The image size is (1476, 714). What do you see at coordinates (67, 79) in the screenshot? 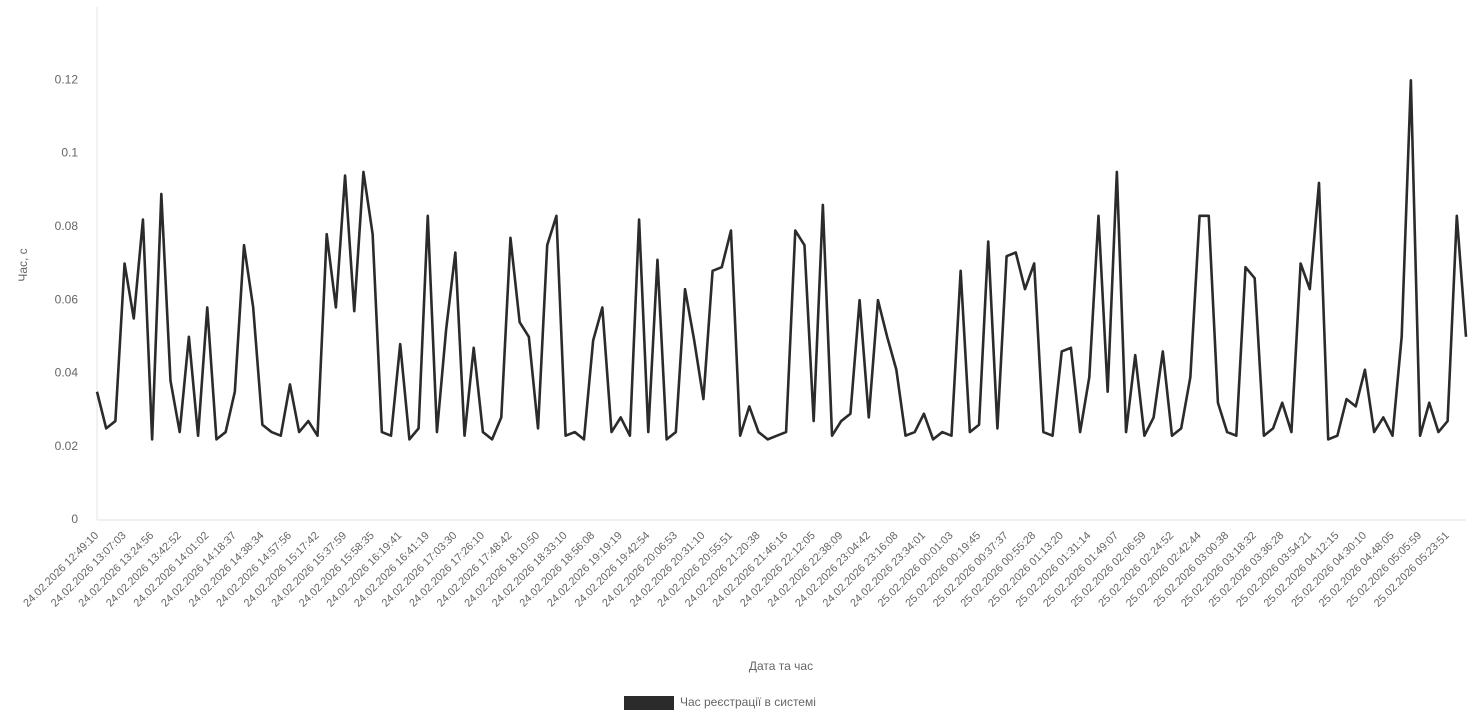
I see `y-tick-label: 0.12` at bounding box center [67, 79].